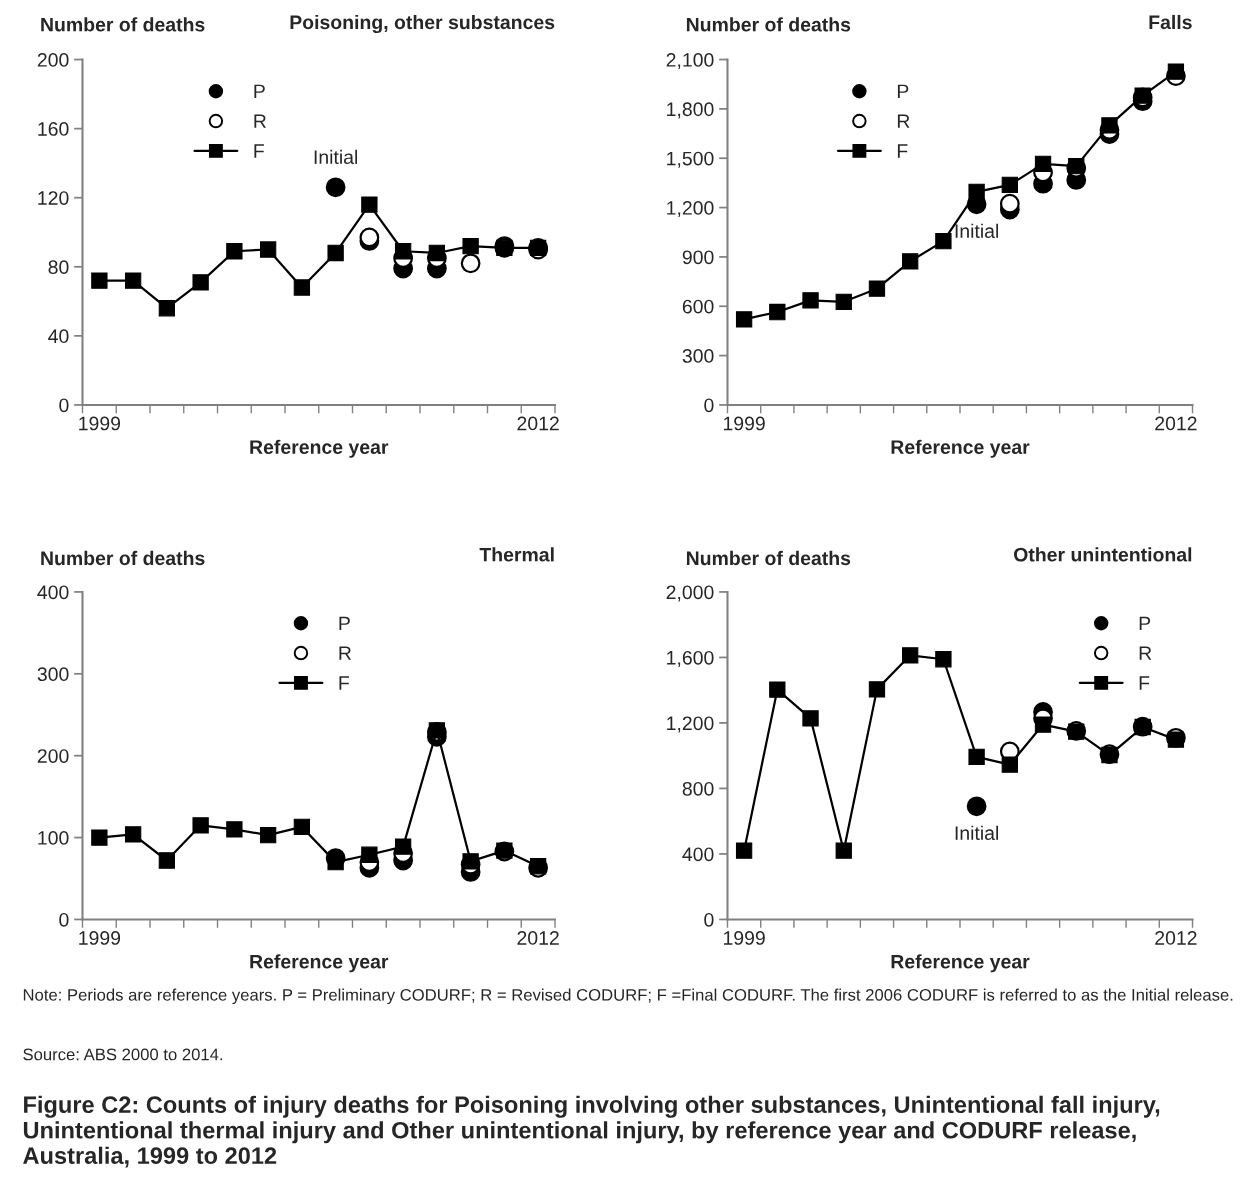 This screenshot has height=1191, width=1250. Describe the element at coordinates (698, 306) in the screenshot. I see `y-tick-label: 600` at that location.